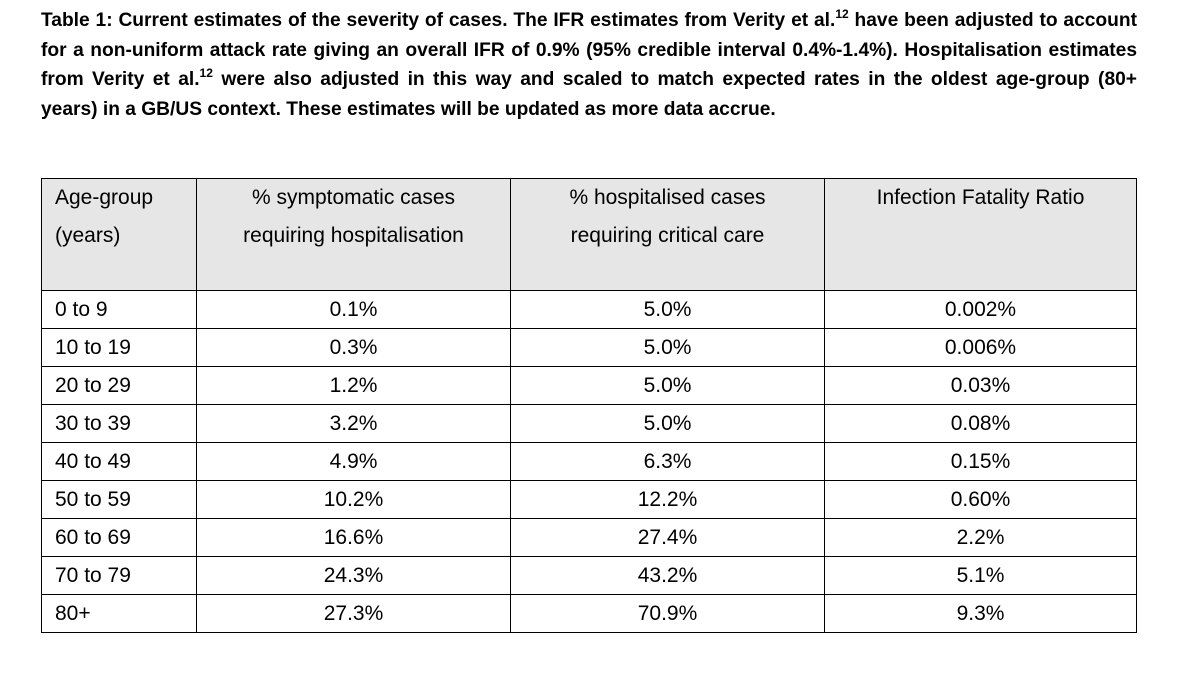 This screenshot has width=1184, height=674. I want to click on cell-hospitalisation: 10.2%, so click(353, 499).